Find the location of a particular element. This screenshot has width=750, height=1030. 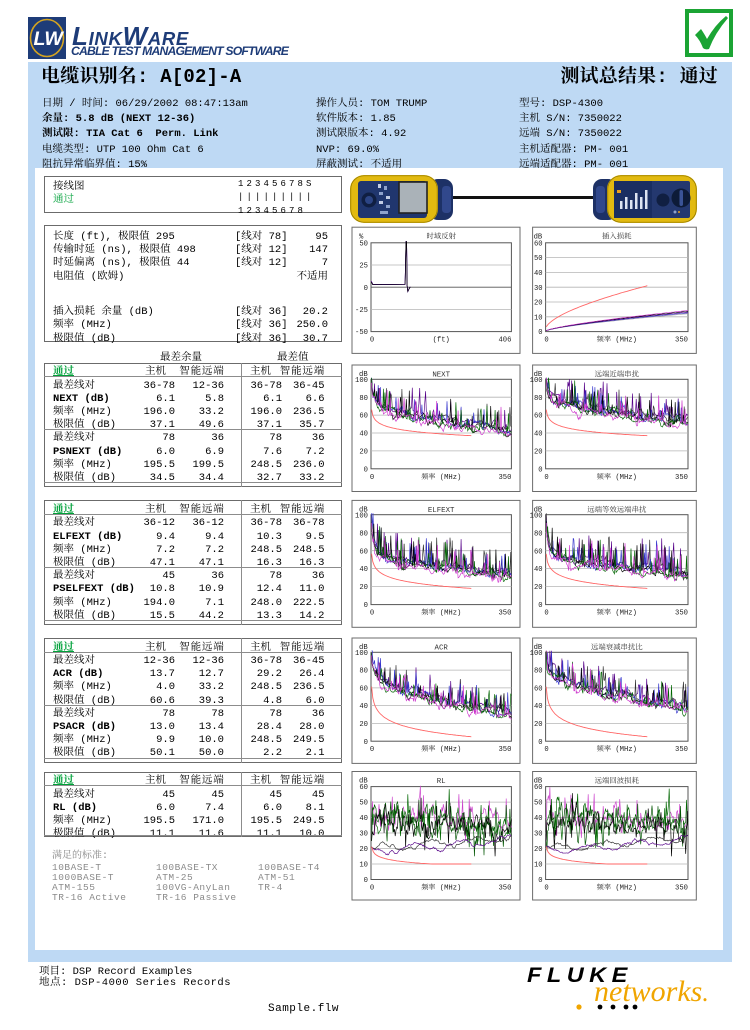

svg-text: 远端近端串扰 is located at coordinates (617, 374).